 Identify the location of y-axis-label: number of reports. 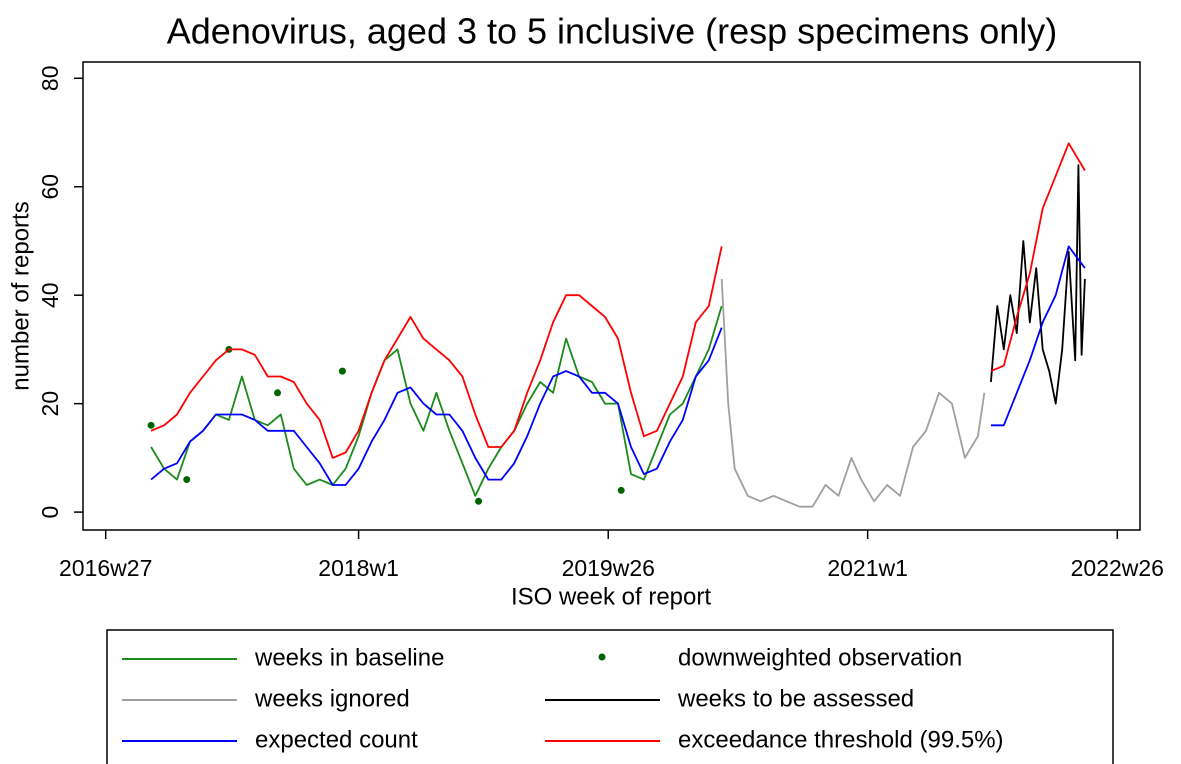
(20, 295).